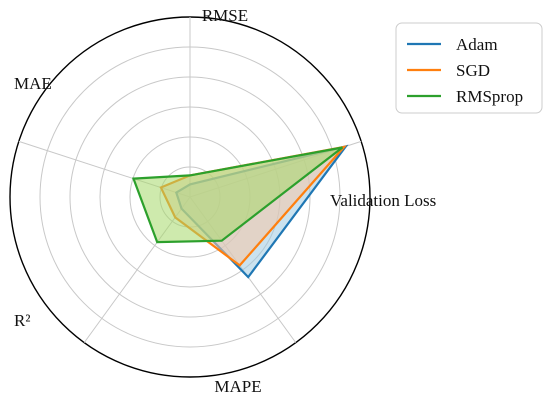  I want to click on series-area-rmsprop, so click(238, 195).